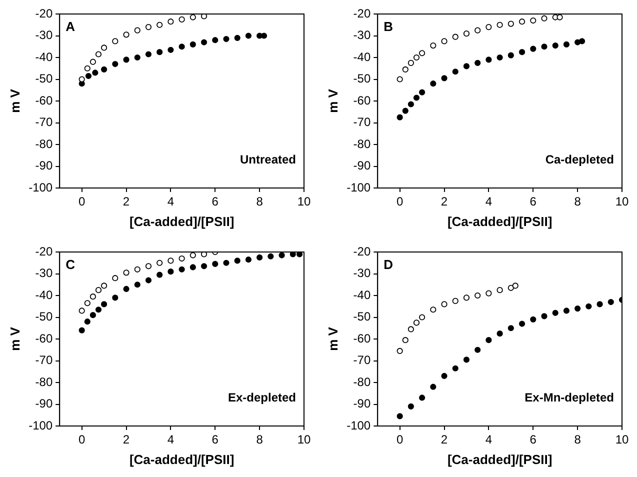  I want to click on annotation: Untreated, so click(268, 159).